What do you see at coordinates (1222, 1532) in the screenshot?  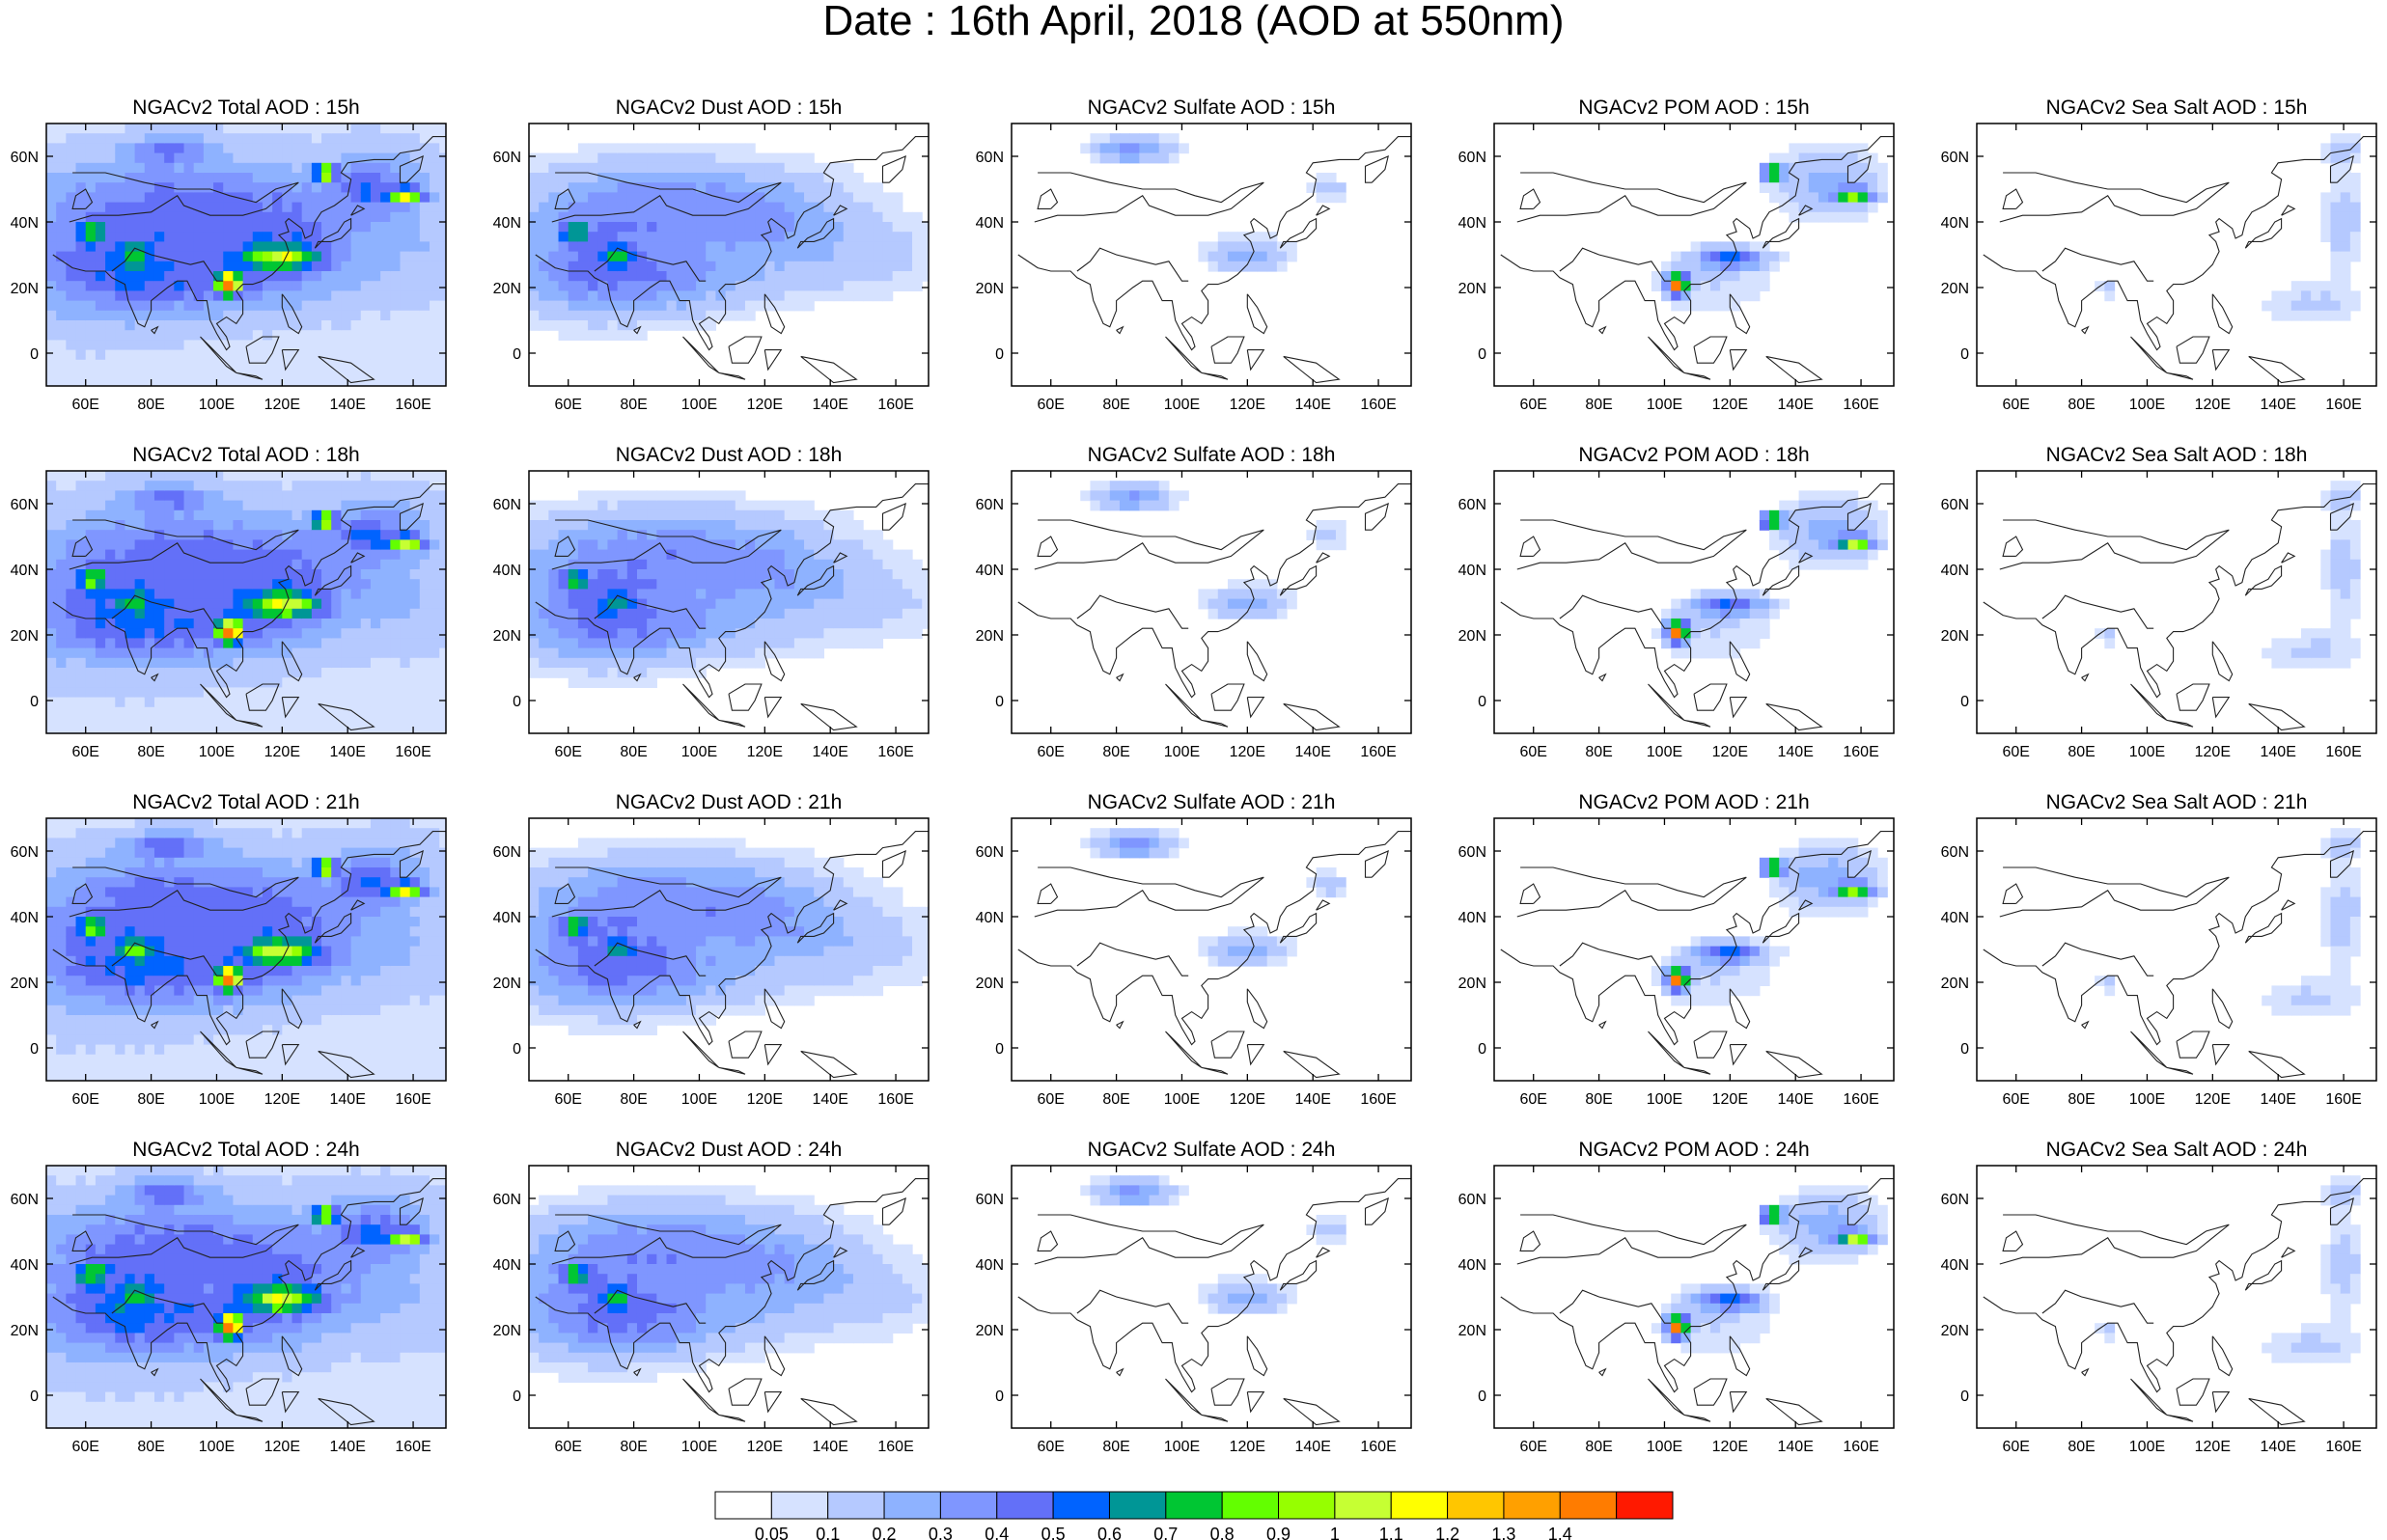 I see `colorbar-label: 0.8` at bounding box center [1222, 1532].